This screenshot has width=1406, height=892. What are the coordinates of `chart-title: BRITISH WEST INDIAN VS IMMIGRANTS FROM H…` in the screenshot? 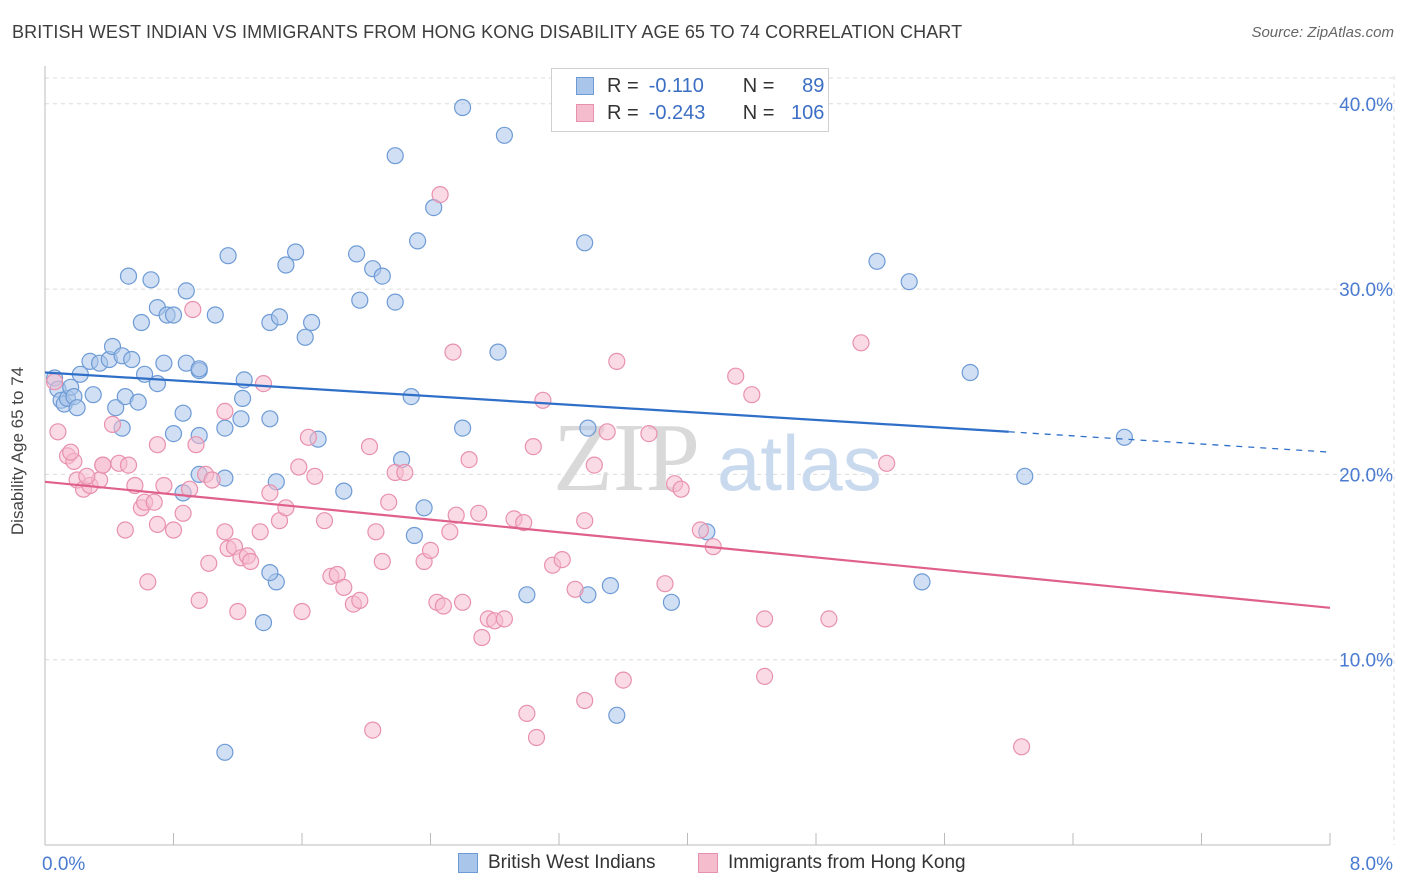 It's located at (487, 32).